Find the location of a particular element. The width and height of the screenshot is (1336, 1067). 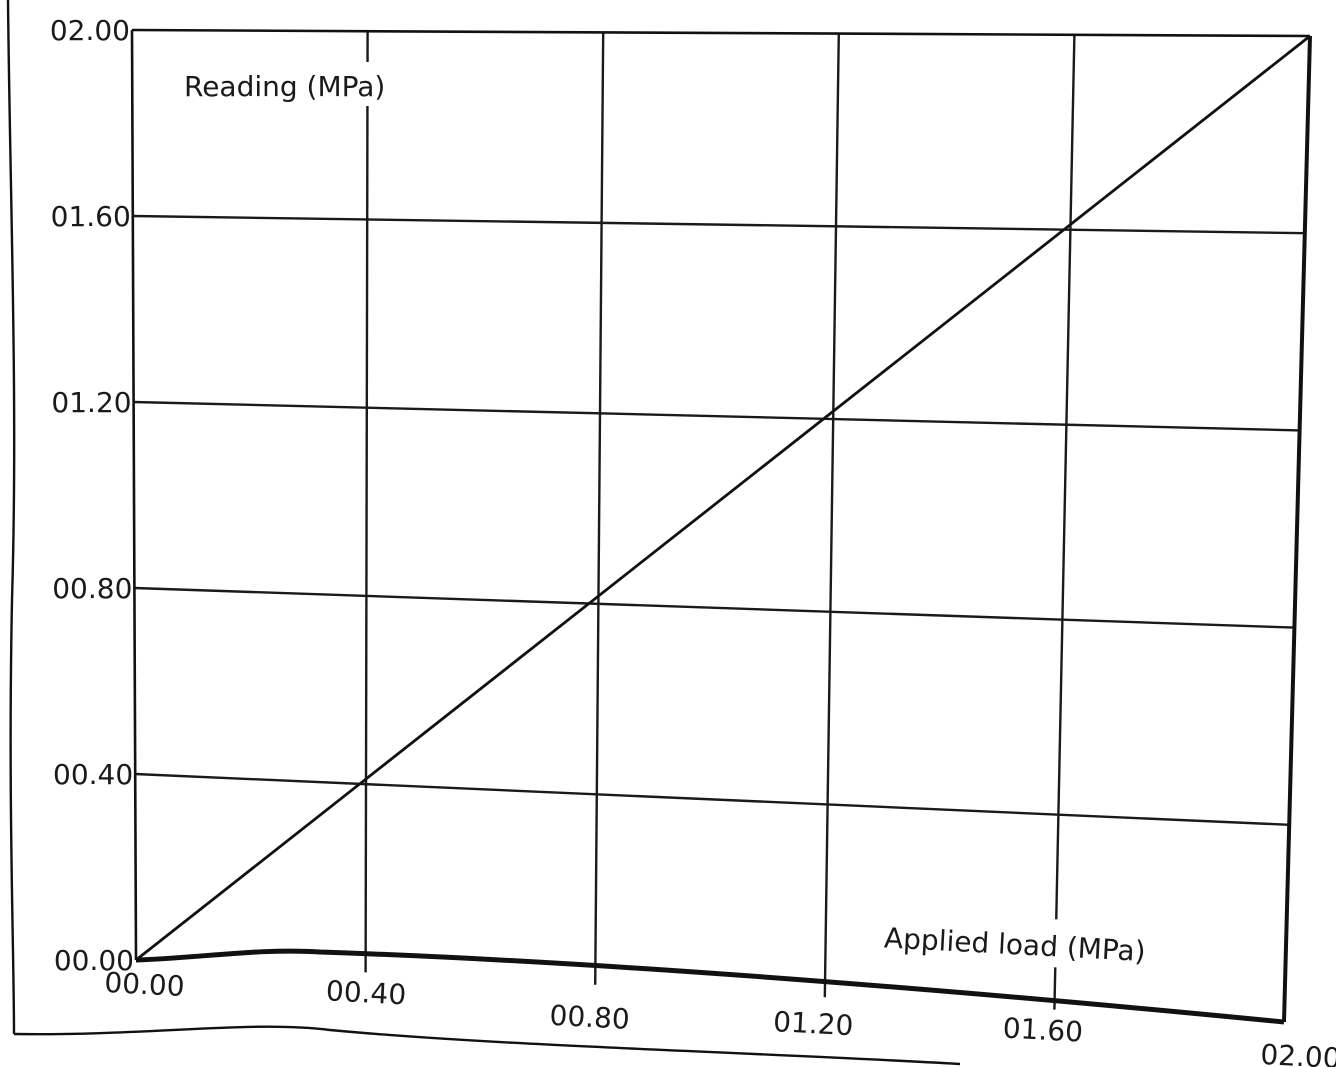

x-tick-label: 00.80 is located at coordinates (590, 1017).